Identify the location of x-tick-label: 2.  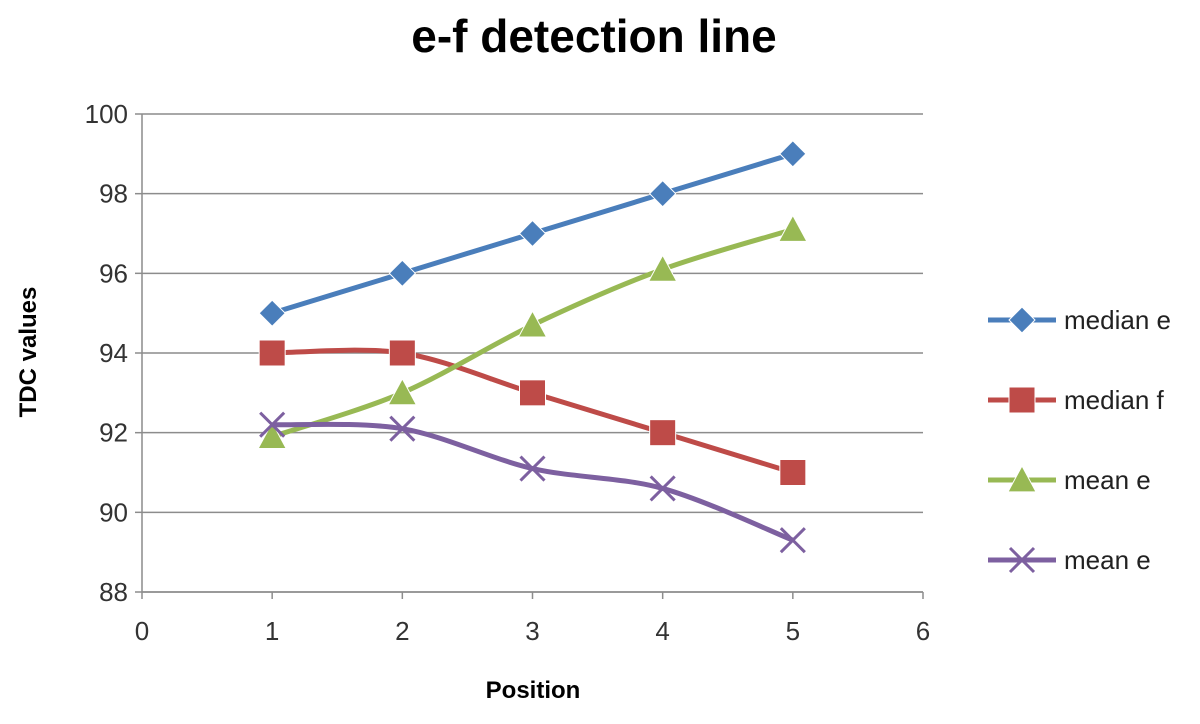
(402, 631).